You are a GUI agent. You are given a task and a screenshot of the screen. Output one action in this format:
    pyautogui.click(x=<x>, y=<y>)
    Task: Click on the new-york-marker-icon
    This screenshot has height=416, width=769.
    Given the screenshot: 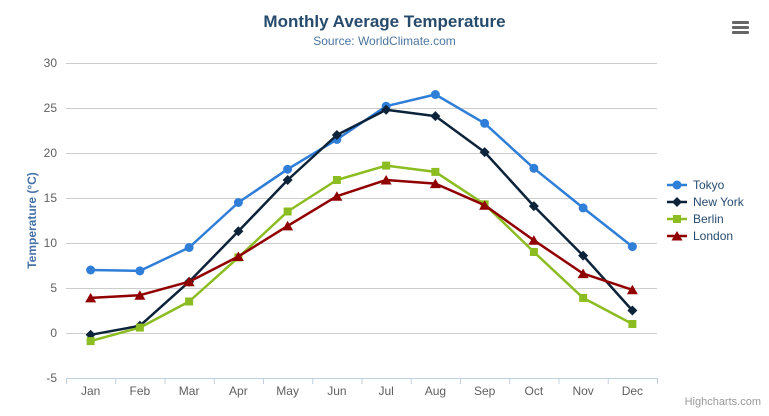 What is the action you would take?
    pyautogui.click(x=677, y=202)
    